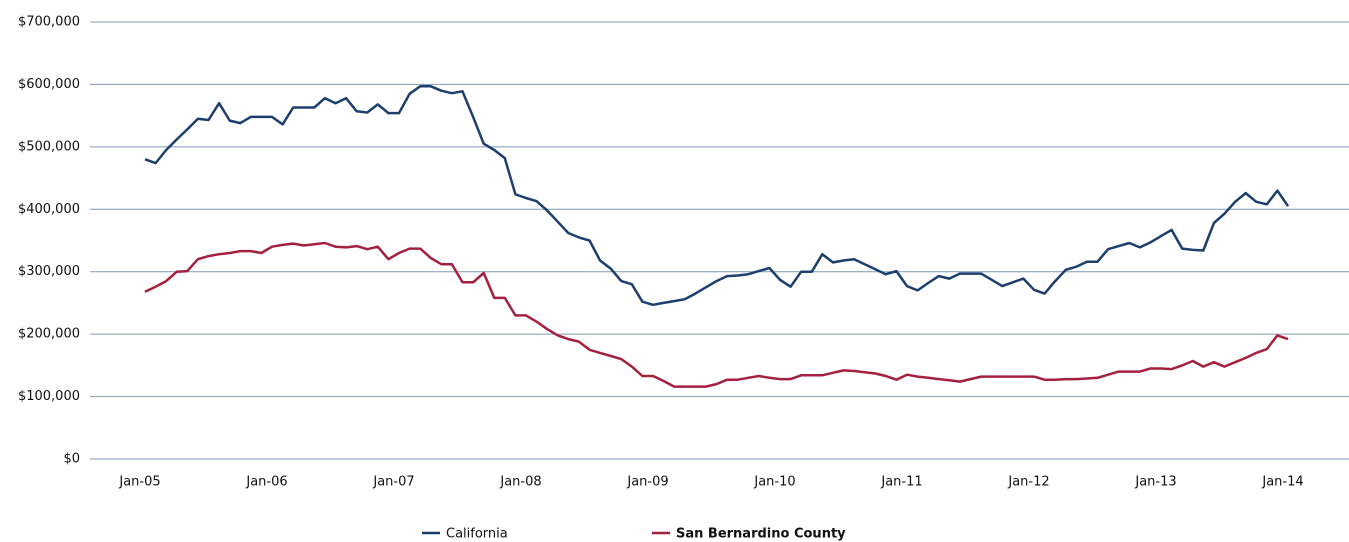  What do you see at coordinates (1028, 482) in the screenshot?
I see `x-tick-label: Jan-12` at bounding box center [1028, 482].